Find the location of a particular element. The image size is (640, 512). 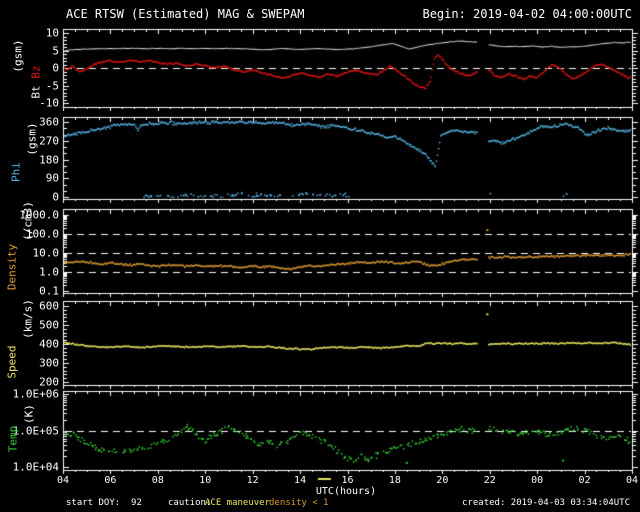

y-tick-label-phi: 90 is located at coordinates (52, 178).